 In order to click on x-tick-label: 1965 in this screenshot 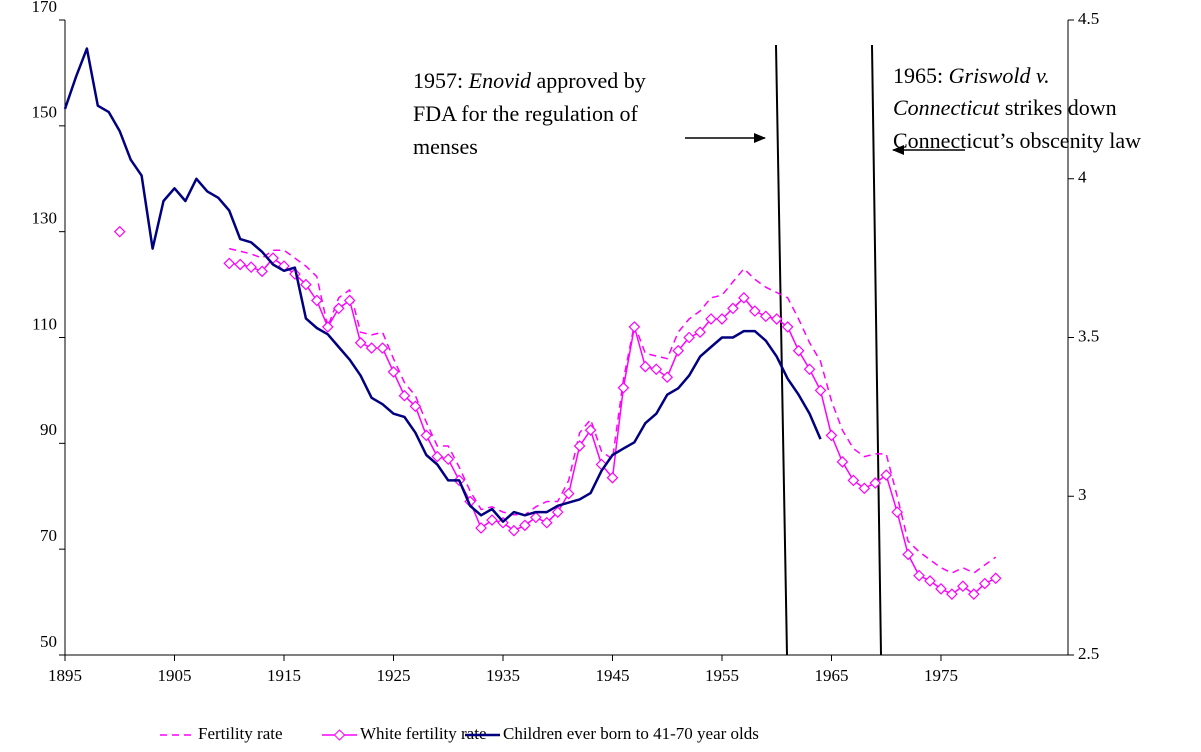, I will do `click(831, 675)`.